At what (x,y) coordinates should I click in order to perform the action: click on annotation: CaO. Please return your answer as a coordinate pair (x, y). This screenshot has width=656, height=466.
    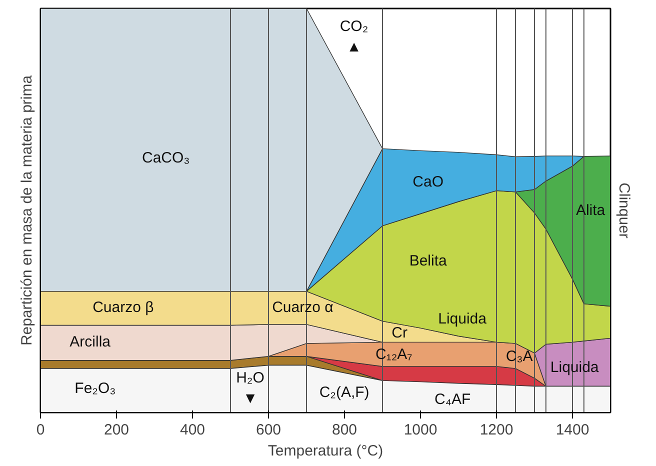
    Looking at the image, I should click on (428, 182).